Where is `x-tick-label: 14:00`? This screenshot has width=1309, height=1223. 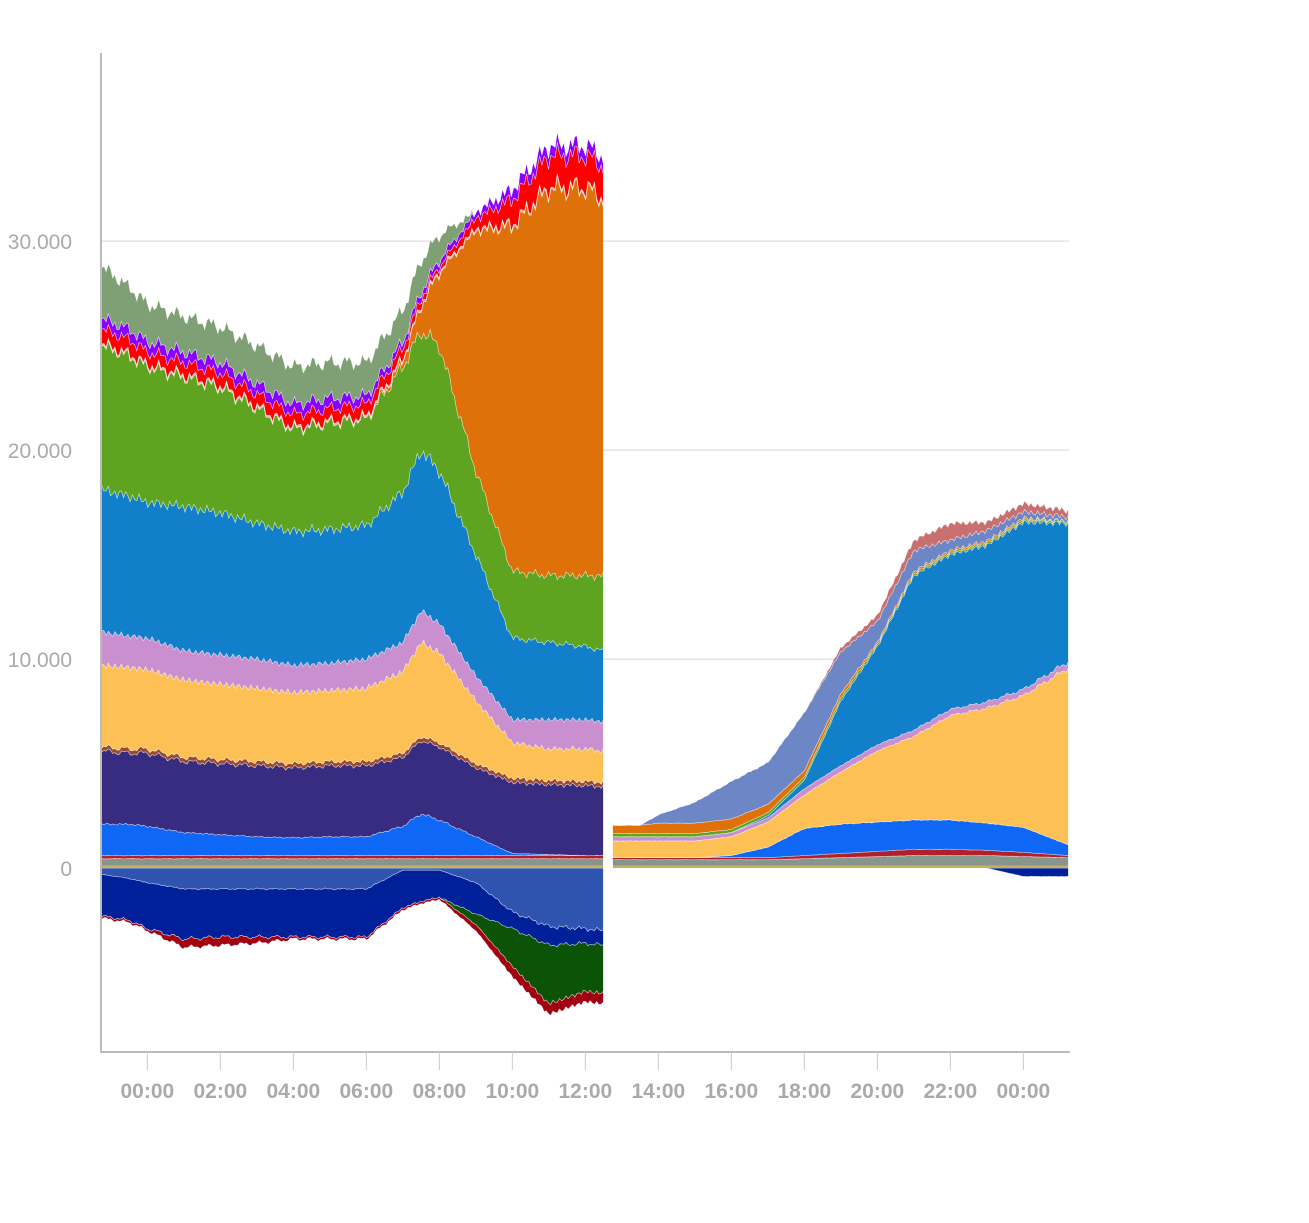
x-tick-label: 14:00 is located at coordinates (659, 1091).